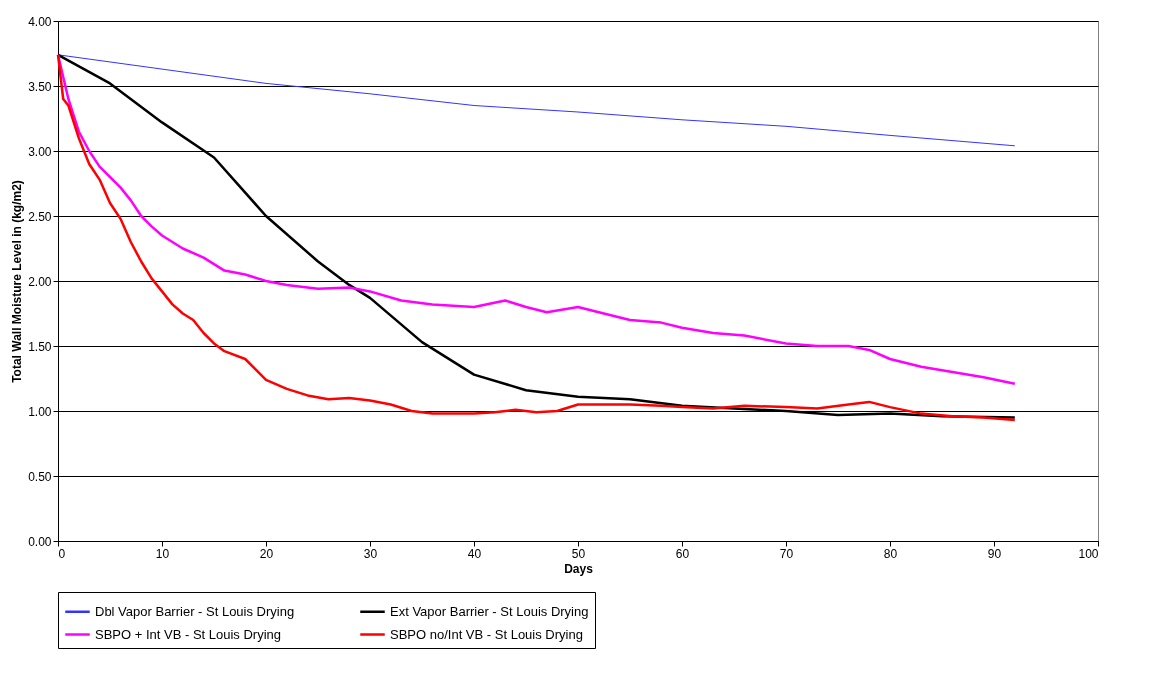  I want to click on x-tick-label: 10, so click(162, 553).